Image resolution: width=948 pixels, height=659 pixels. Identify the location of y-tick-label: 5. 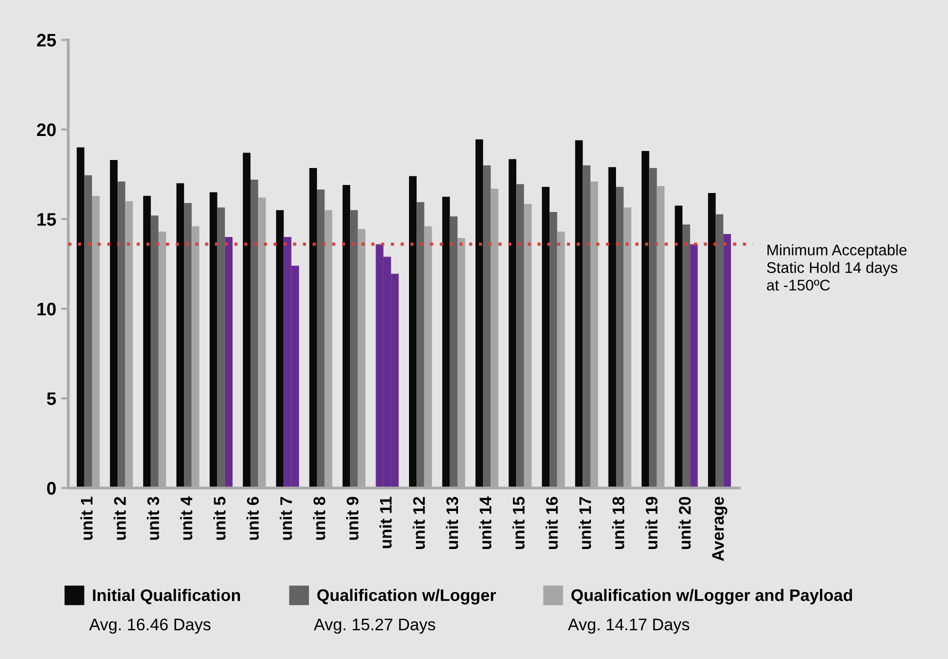
(51, 399).